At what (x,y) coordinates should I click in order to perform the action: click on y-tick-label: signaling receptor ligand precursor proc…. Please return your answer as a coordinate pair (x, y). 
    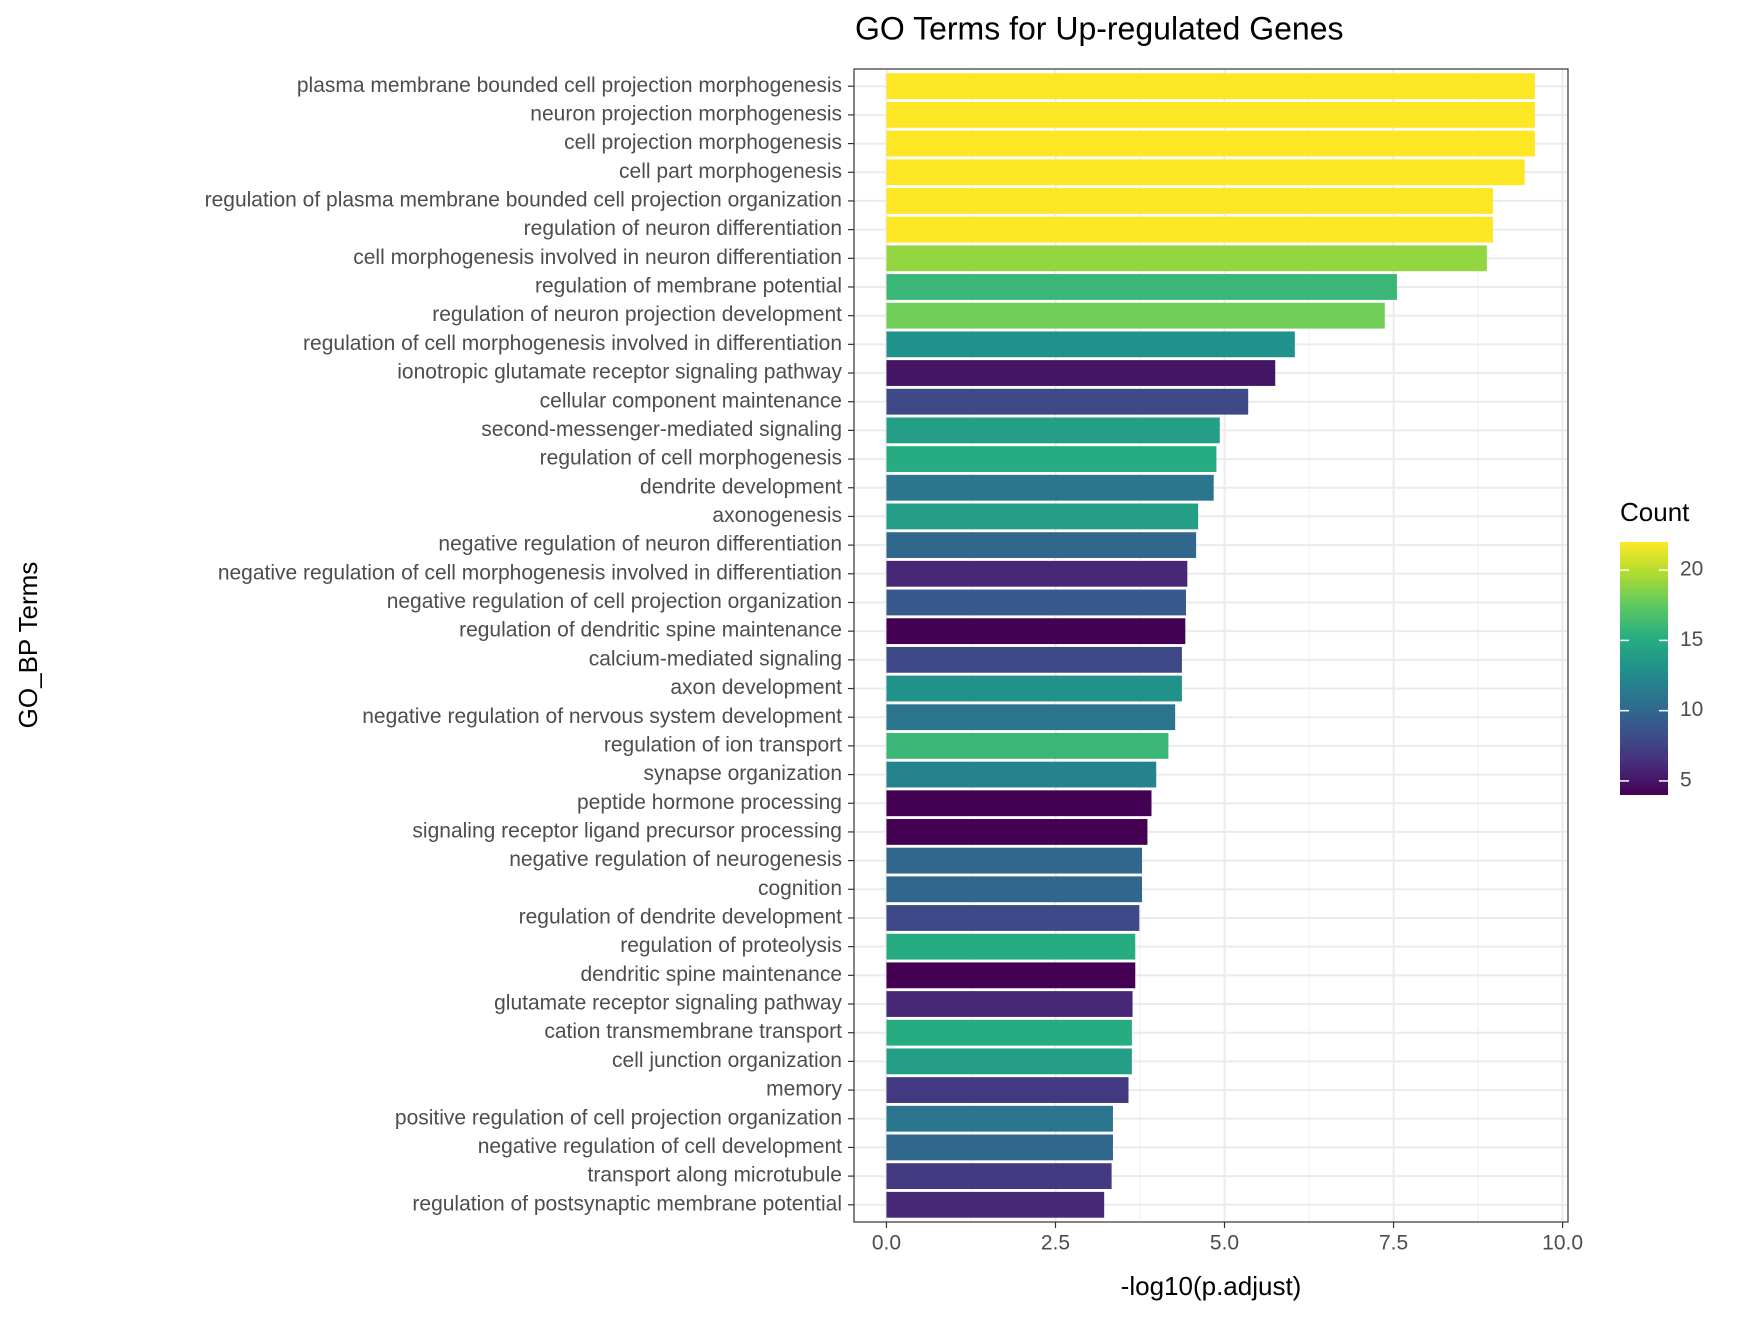
    Looking at the image, I should click on (627, 830).